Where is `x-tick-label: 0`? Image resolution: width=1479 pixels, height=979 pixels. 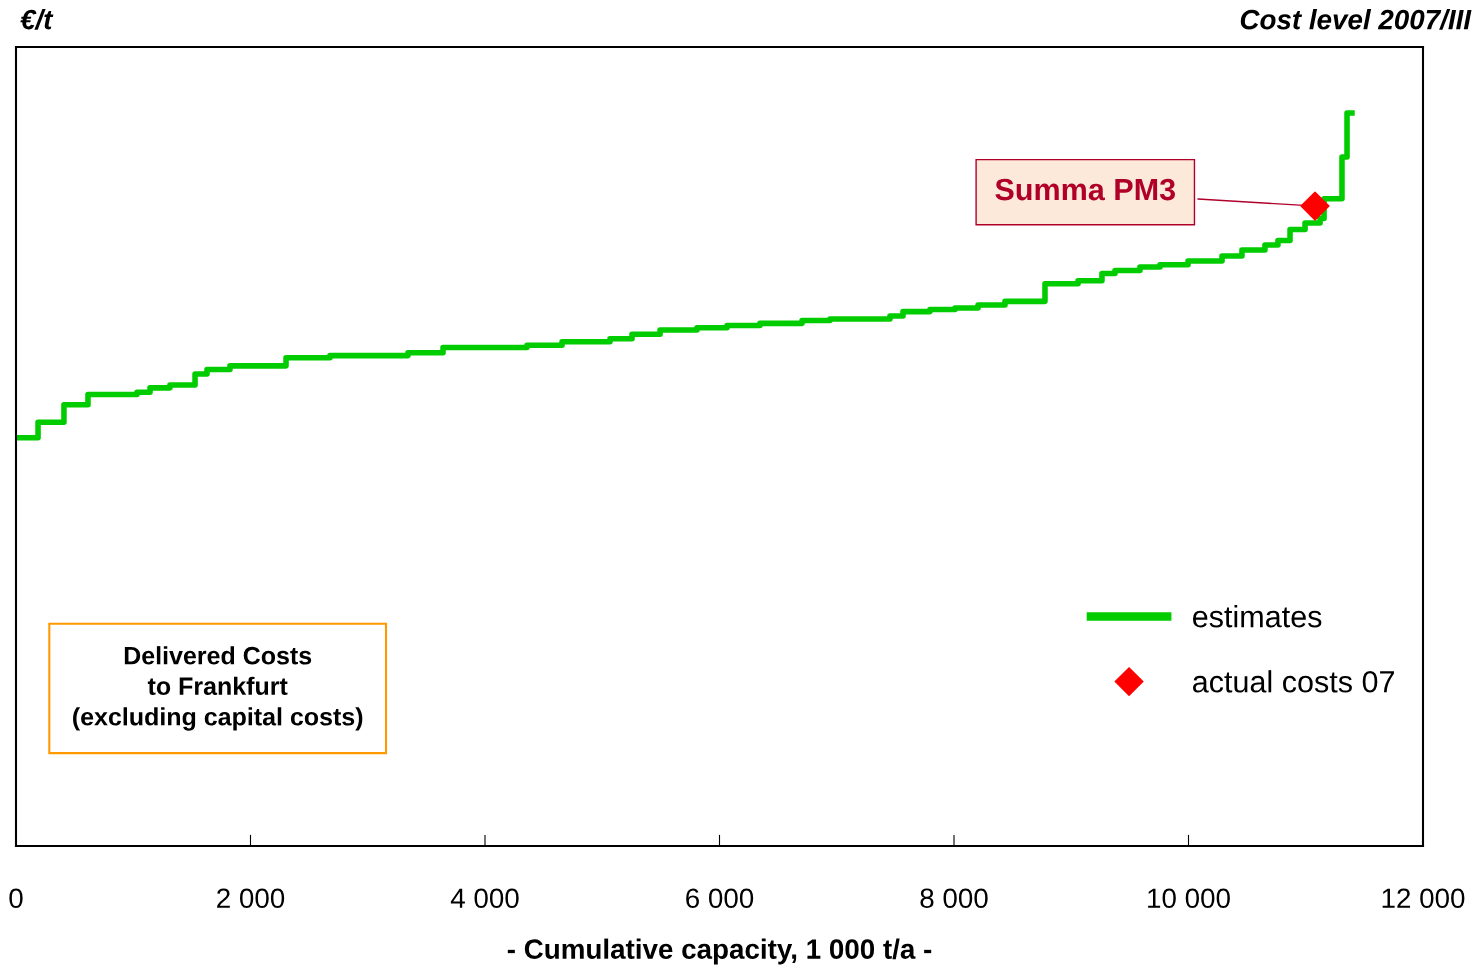 x-tick-label: 0 is located at coordinates (16, 898).